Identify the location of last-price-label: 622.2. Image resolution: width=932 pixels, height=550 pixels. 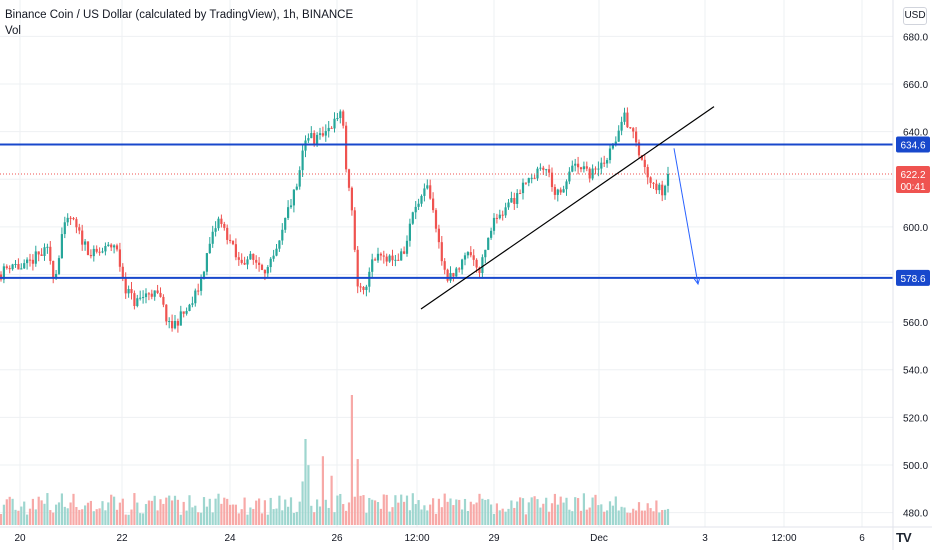
(912, 175).